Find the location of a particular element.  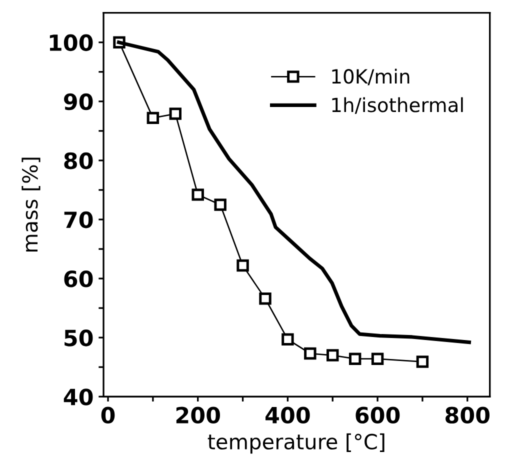

y-tick-label: 100 is located at coordinates (71, 43).